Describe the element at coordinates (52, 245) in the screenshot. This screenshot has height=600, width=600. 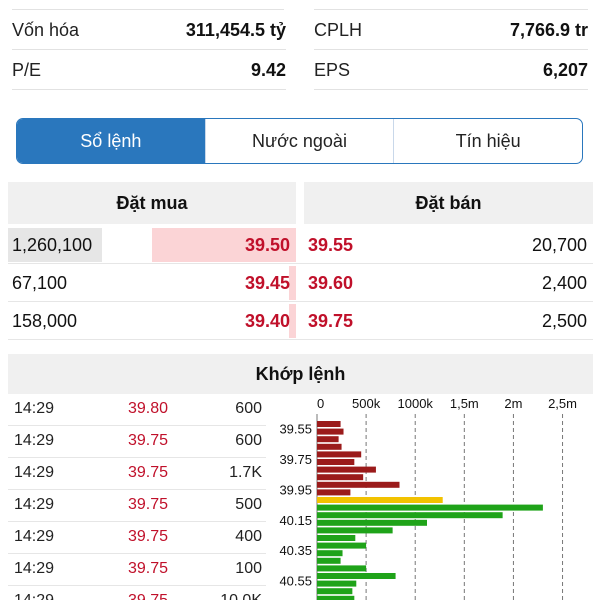
I see `buy-volume: 1,260,100` at that location.